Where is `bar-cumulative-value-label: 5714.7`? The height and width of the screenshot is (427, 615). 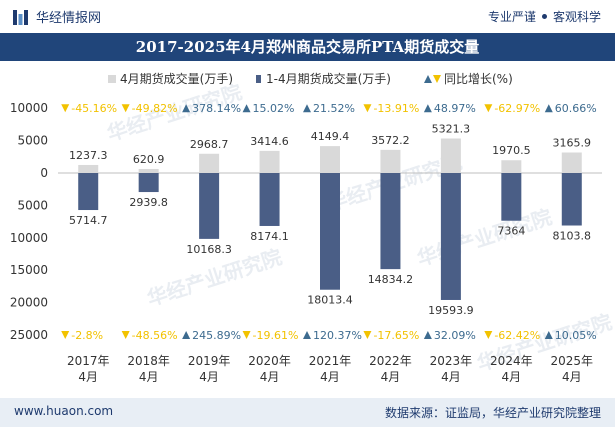
bar-cumulative-value-label: 5714.7 is located at coordinates (88, 220).